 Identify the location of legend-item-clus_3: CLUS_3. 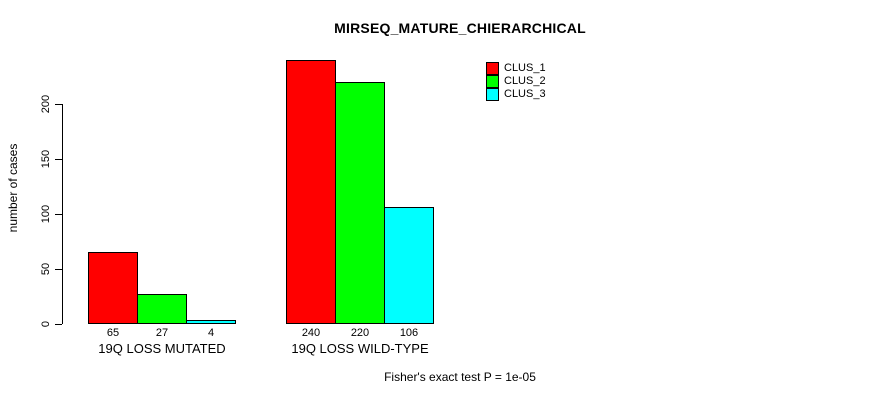
(516, 94).